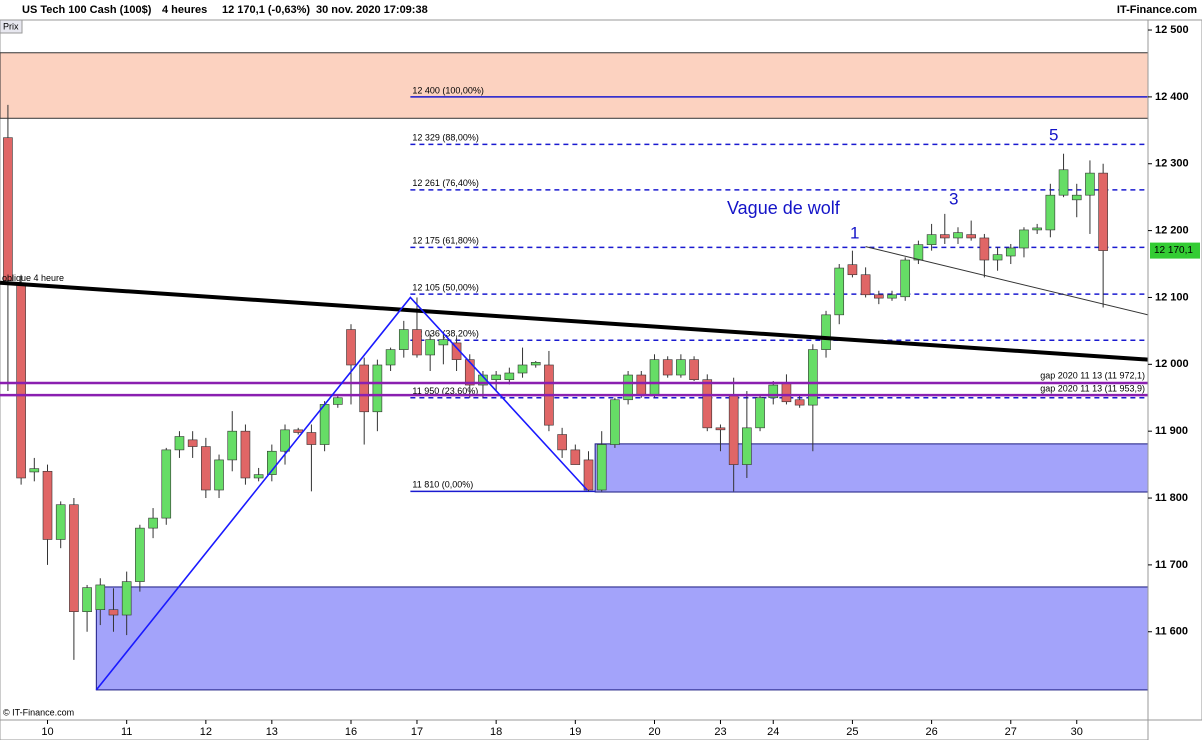 This screenshot has height=745, width=1202. I want to click on y-tick-label: 12 300, so click(1172, 164).